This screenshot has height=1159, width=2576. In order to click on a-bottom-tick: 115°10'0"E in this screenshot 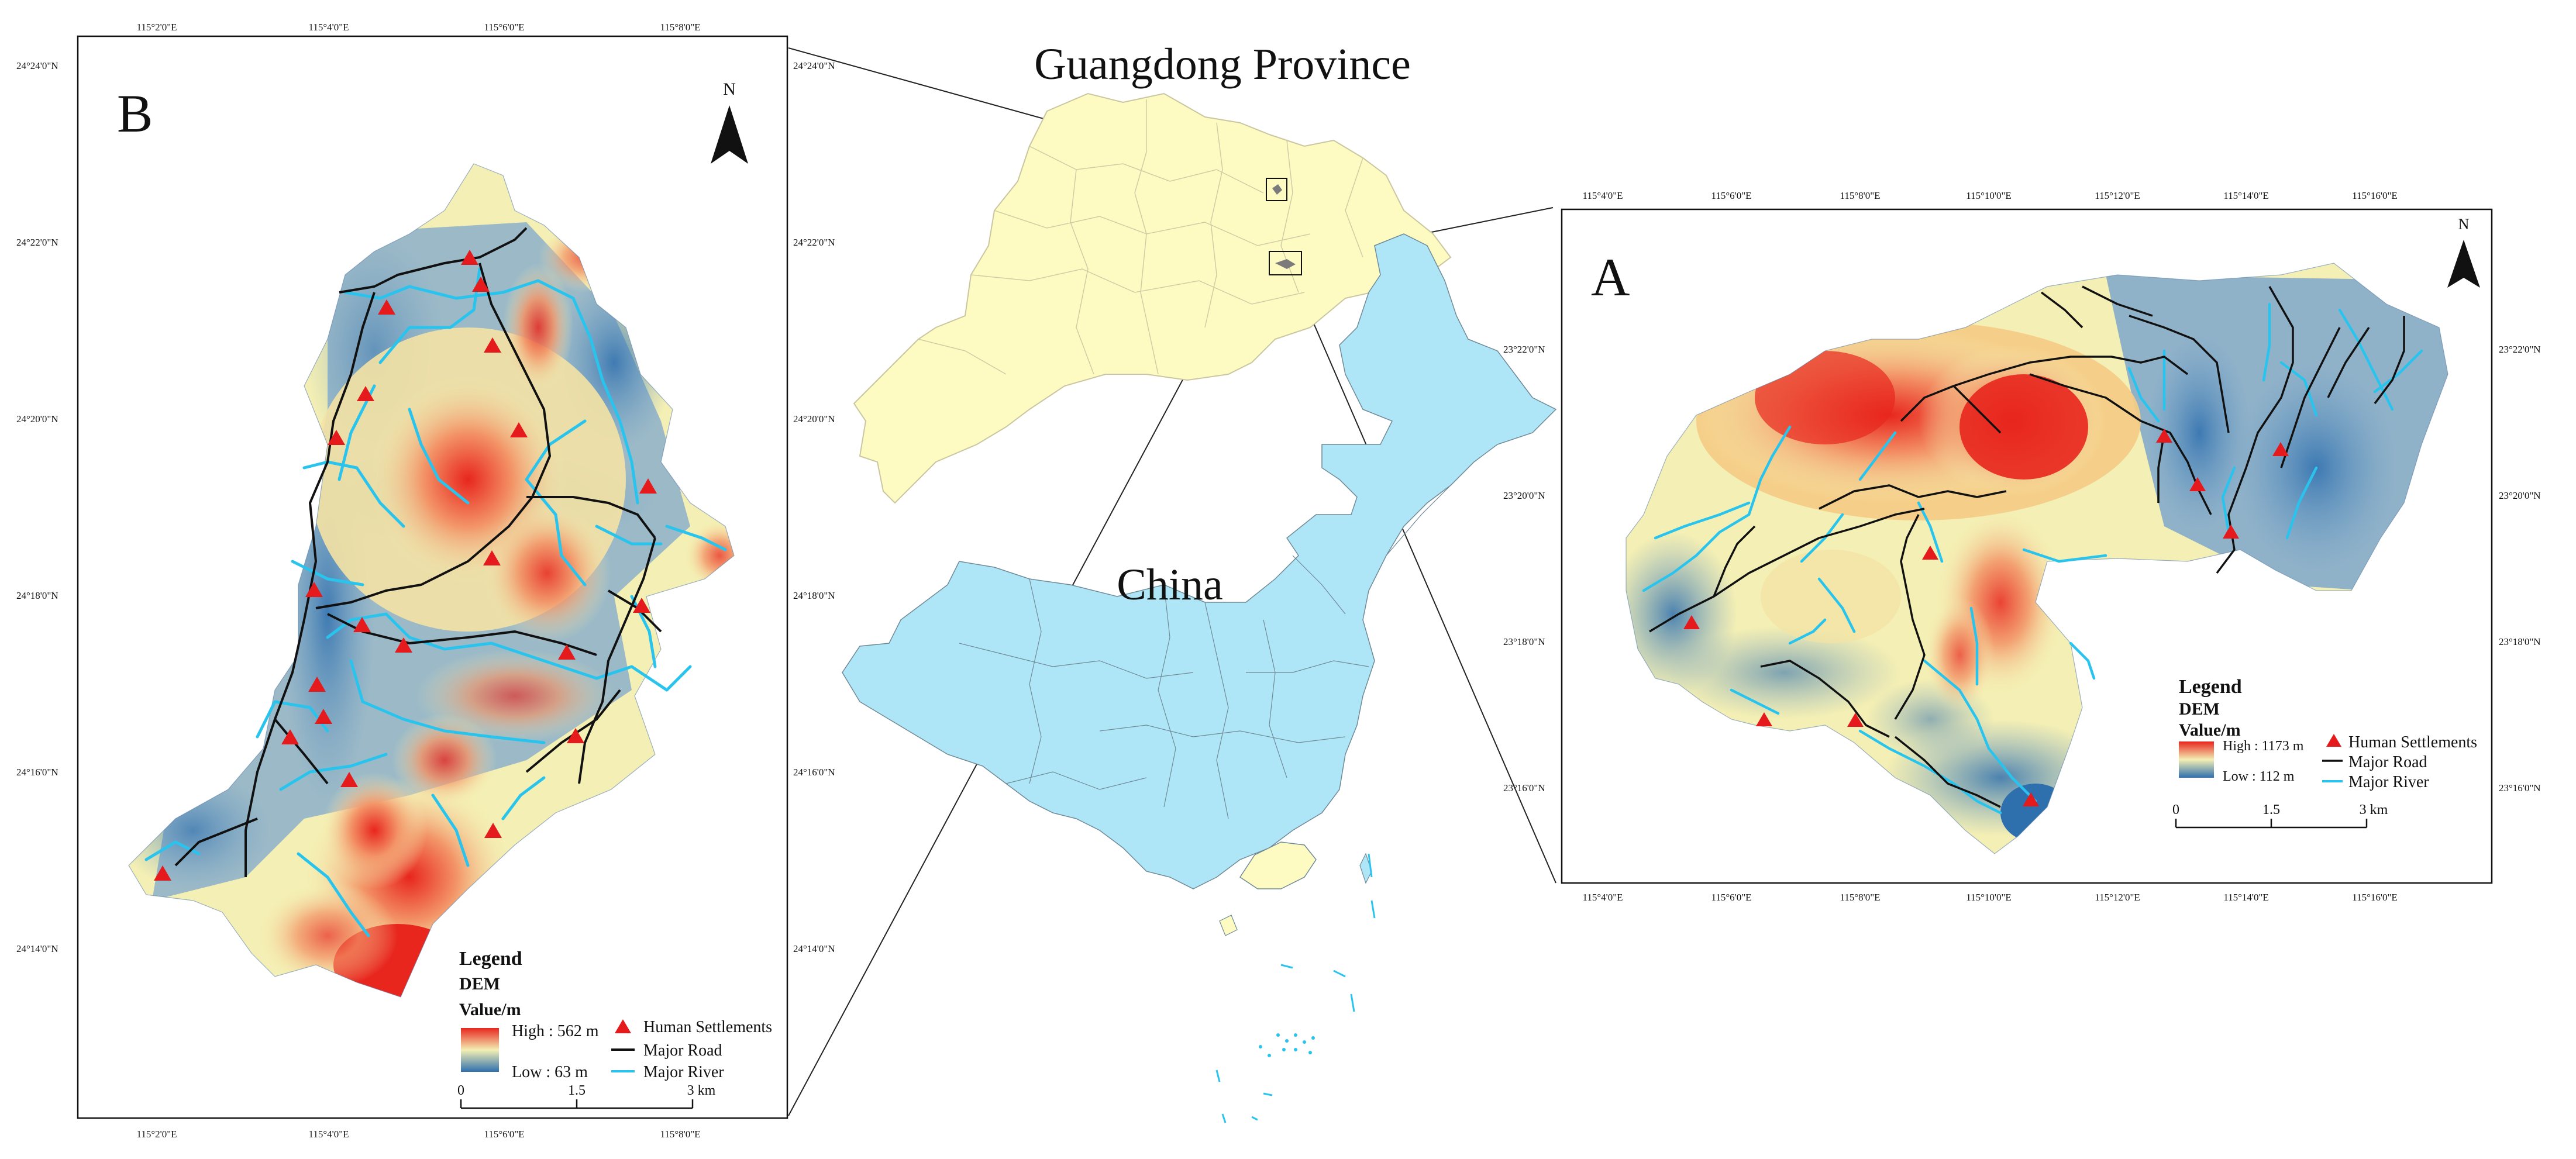, I will do `click(1989, 897)`.